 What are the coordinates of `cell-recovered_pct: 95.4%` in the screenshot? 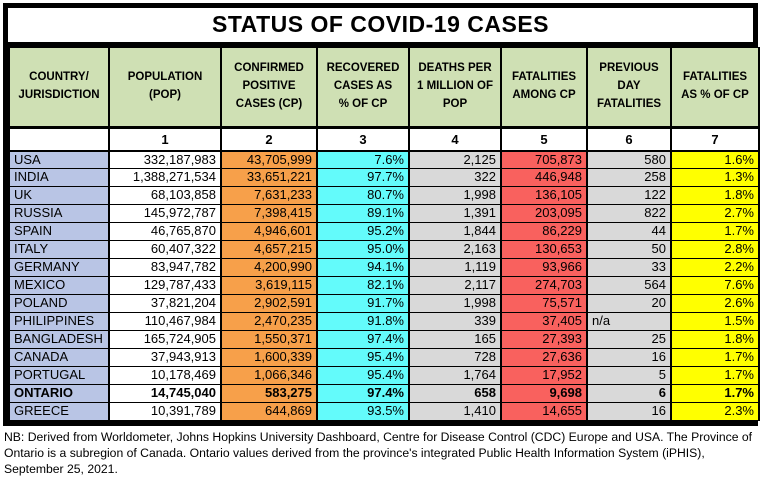 It's located at (363, 375).